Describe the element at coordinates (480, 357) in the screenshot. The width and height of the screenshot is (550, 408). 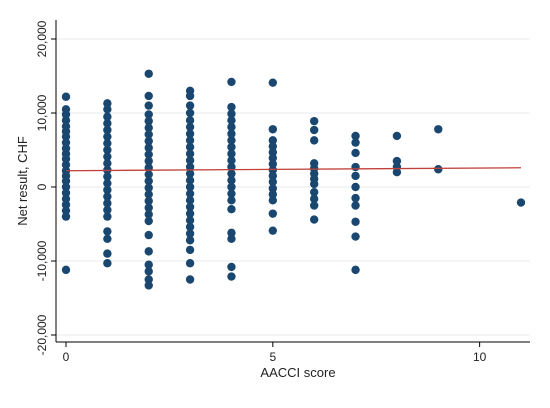
I see `x-tick-label-2: 10` at that location.